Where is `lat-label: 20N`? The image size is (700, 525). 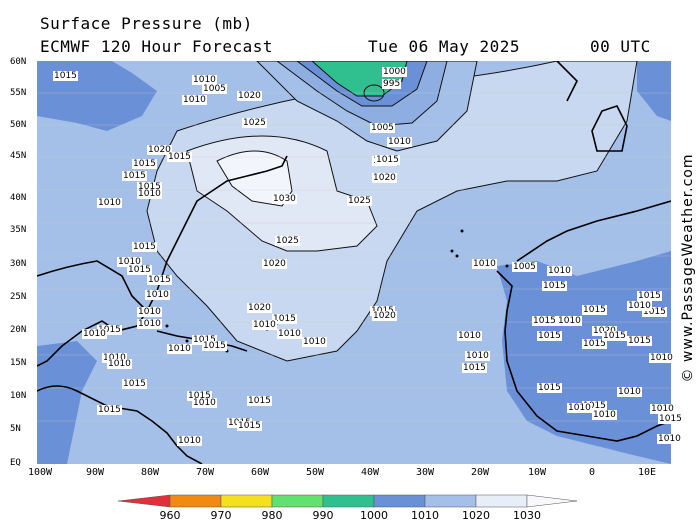 lat-label: 20N is located at coordinates (18, 330).